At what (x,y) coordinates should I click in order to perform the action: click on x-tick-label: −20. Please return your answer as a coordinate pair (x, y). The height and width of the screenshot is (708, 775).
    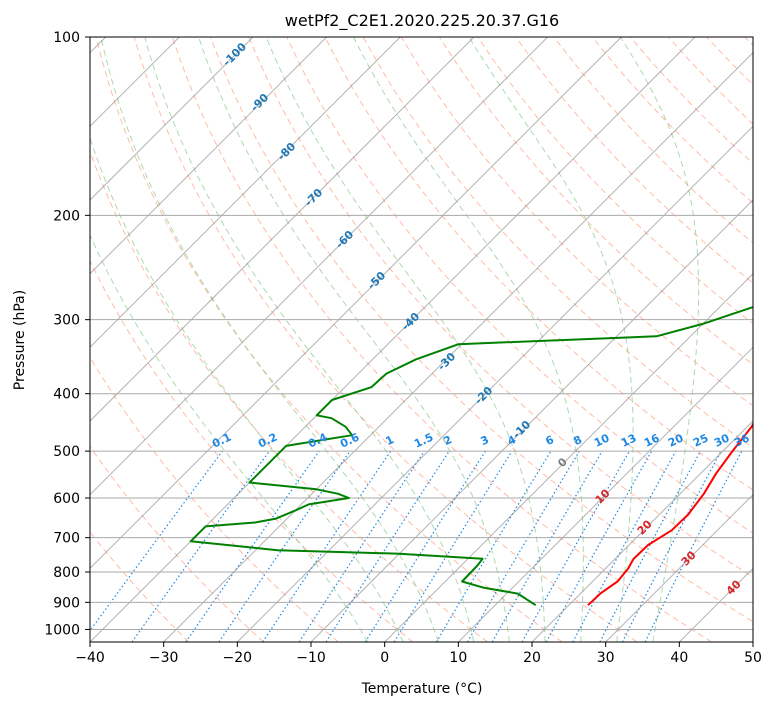
    Looking at the image, I should click on (238, 658).